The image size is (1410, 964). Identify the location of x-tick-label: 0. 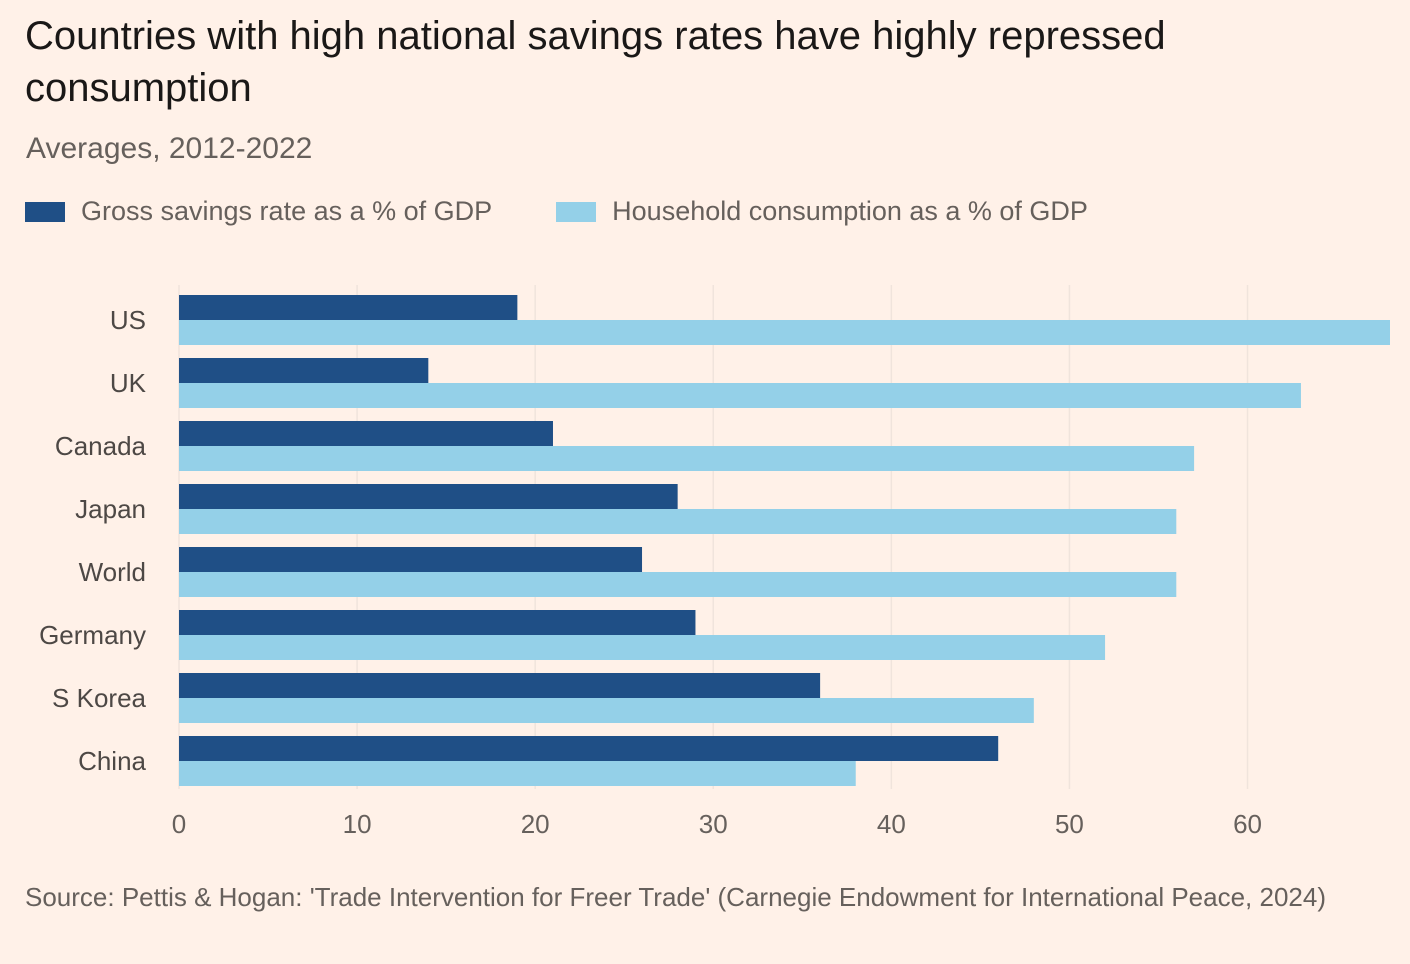
(179, 824).